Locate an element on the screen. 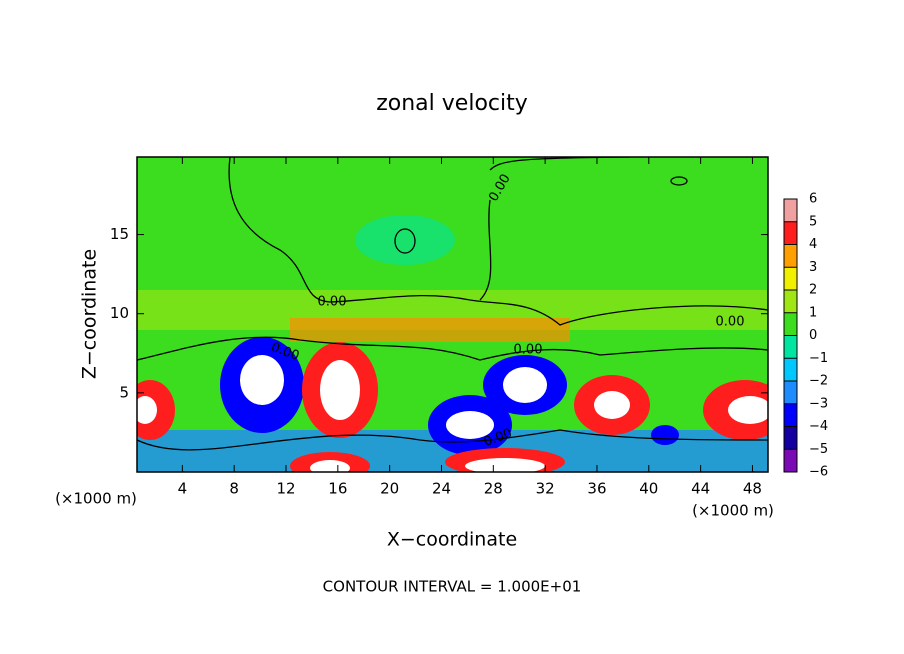 Image resolution: width=904 pixels, height=654 pixels. colorbar-tick-label: 5 is located at coordinates (813, 221).